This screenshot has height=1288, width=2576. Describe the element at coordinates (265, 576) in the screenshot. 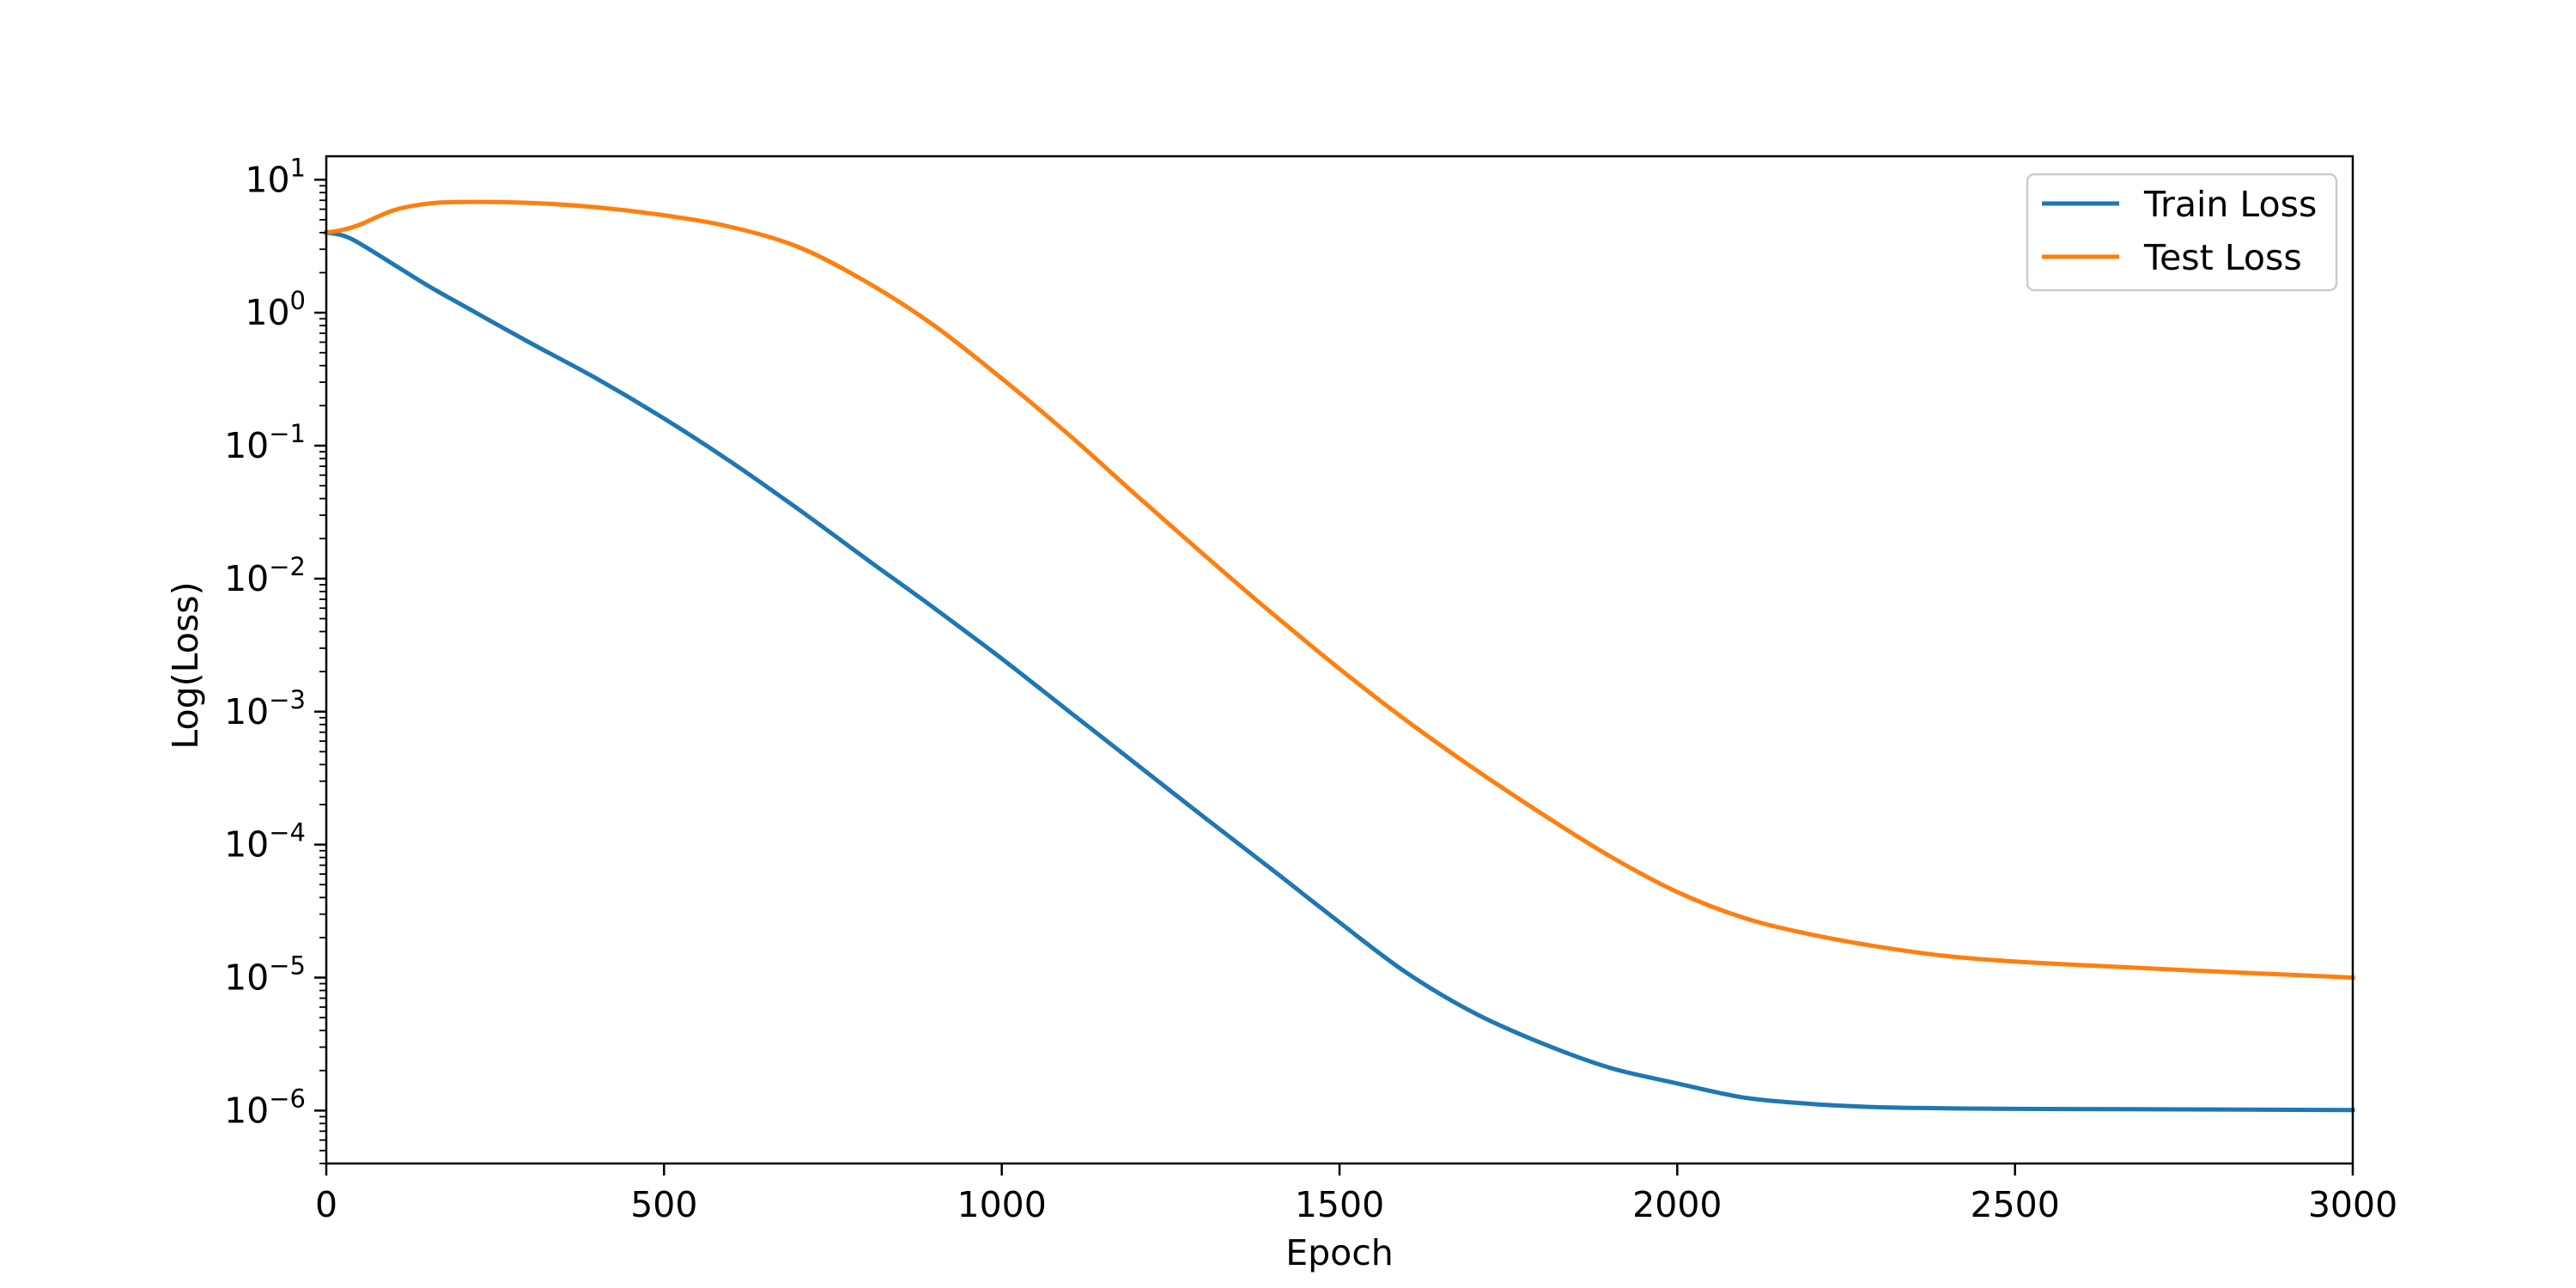

I see `y-tick-label-m2: 10⁻²` at that location.